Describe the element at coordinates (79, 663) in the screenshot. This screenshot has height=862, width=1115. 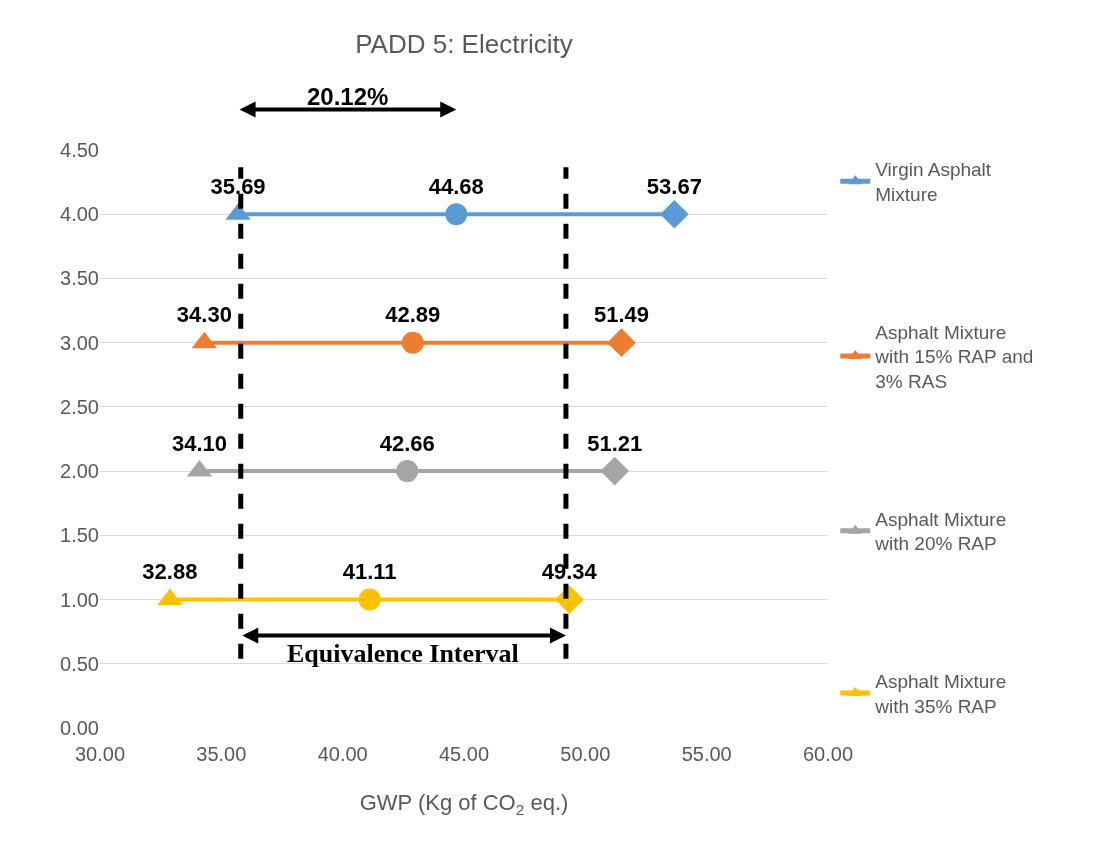
I see `y-tick-label: 0.50` at that location.